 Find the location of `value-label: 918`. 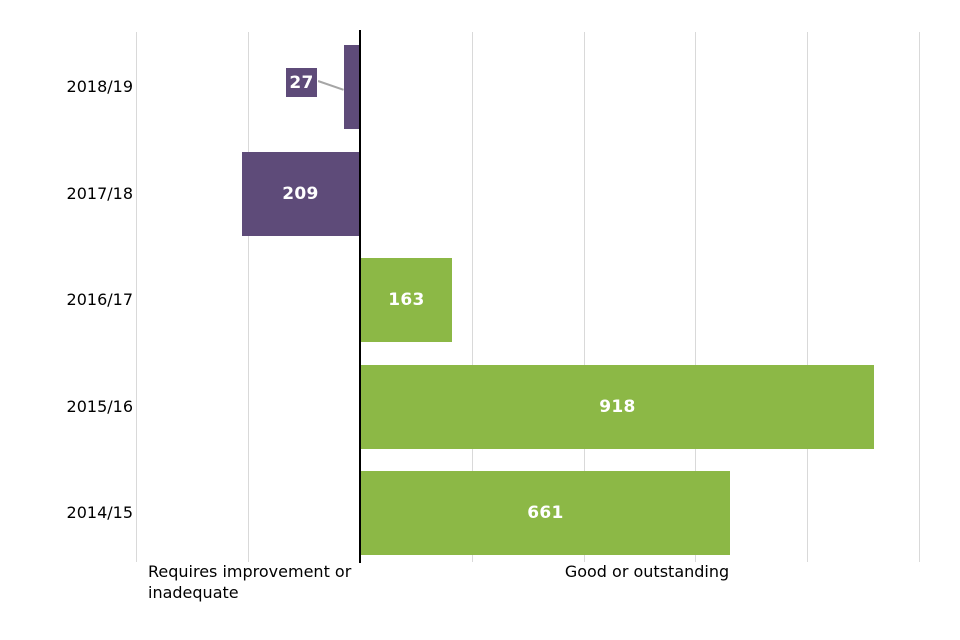

value-label: 918 is located at coordinates (617, 407).